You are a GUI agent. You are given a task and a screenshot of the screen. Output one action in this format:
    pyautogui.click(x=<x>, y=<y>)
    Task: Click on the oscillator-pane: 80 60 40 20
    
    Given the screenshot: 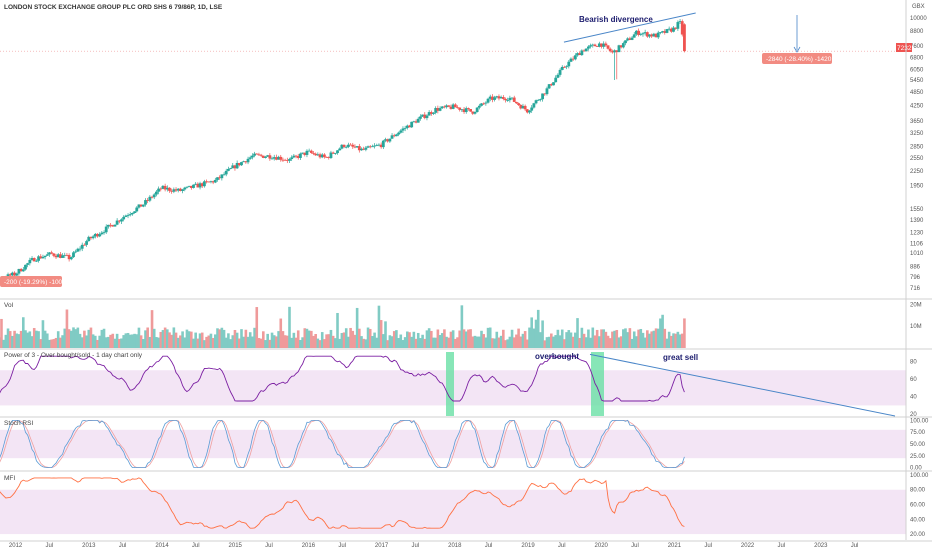 What is the action you would take?
    pyautogui.click(x=458, y=385)
    